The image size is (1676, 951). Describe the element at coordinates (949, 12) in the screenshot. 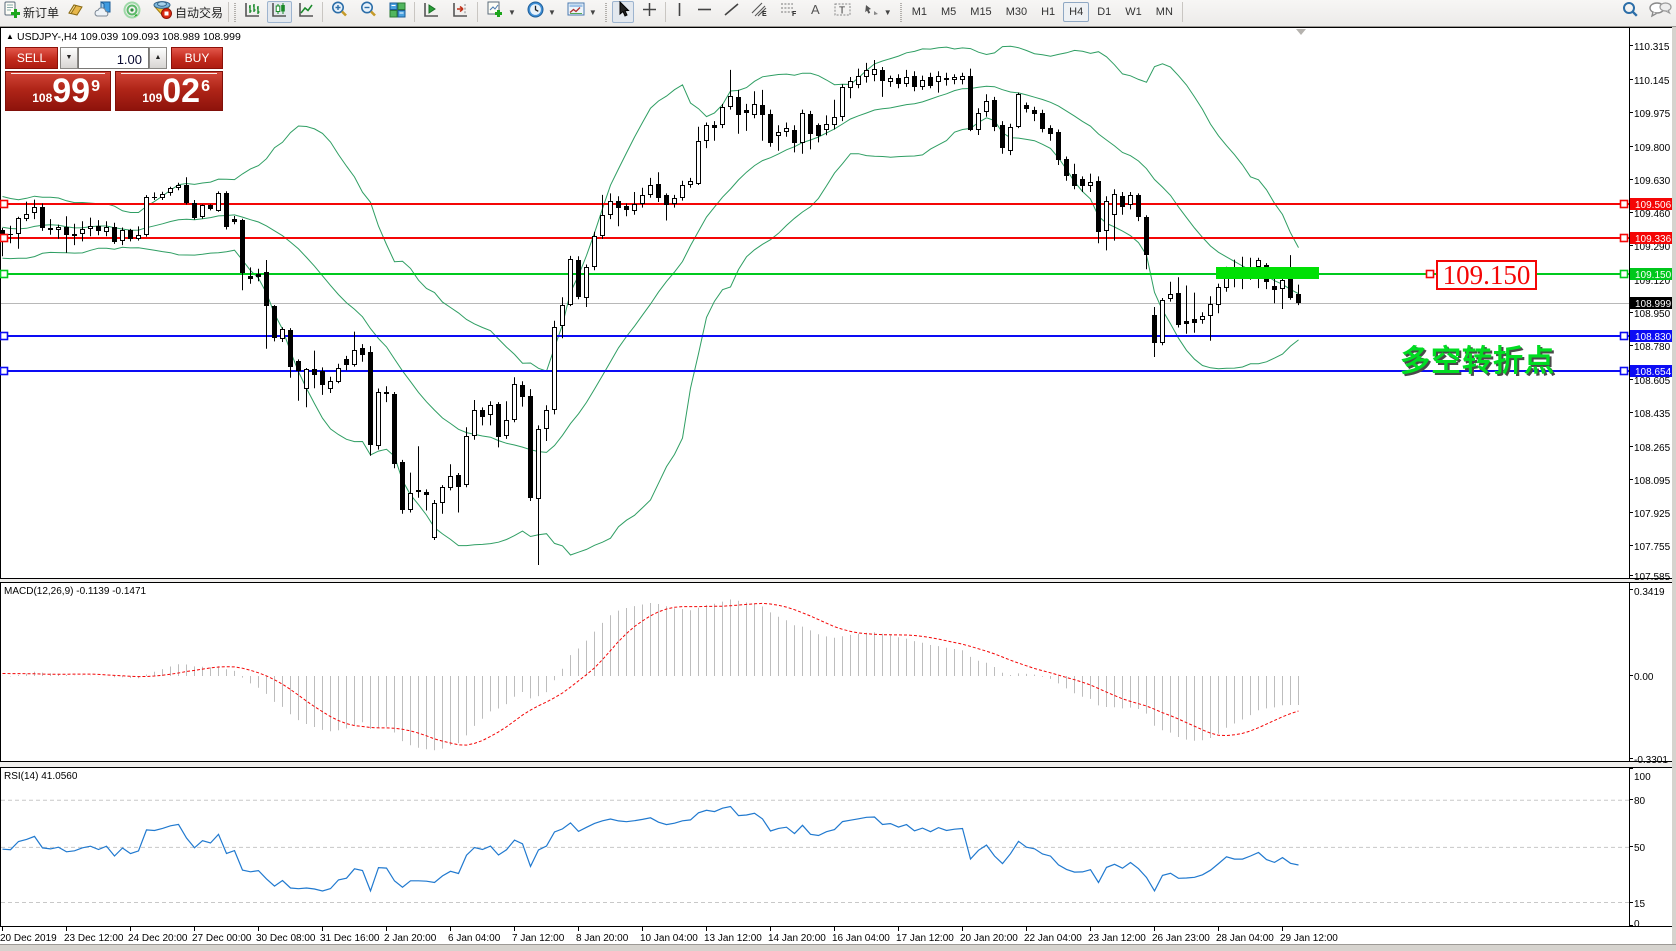

I see `timeframe-M5: M5` at that location.